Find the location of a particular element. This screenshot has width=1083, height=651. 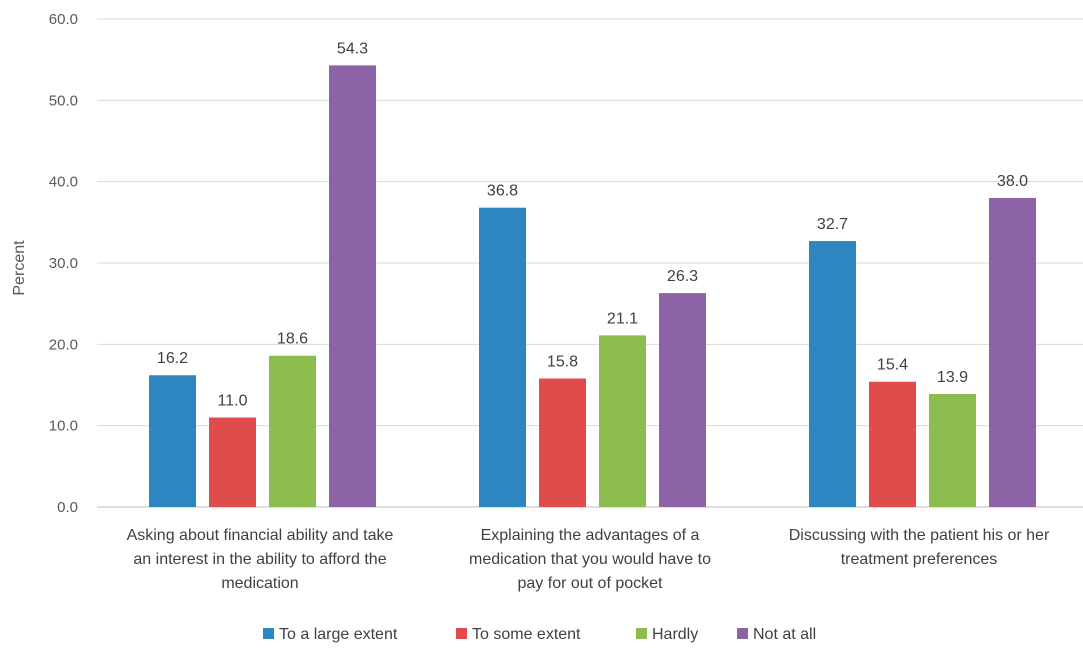

legend-label: Not at all is located at coordinates (784, 634).